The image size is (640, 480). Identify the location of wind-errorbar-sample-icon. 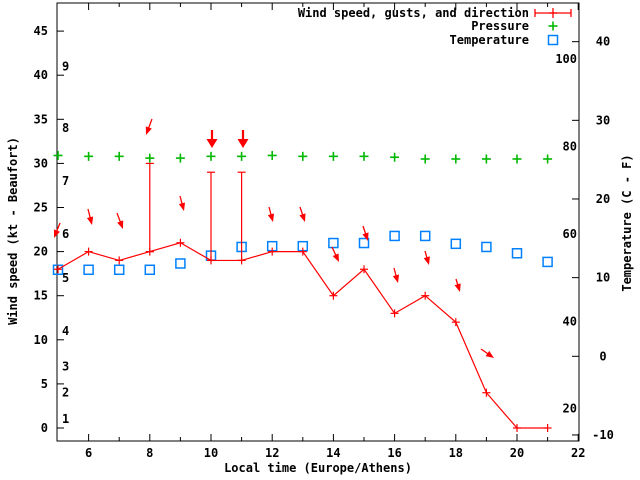
(553, 12).